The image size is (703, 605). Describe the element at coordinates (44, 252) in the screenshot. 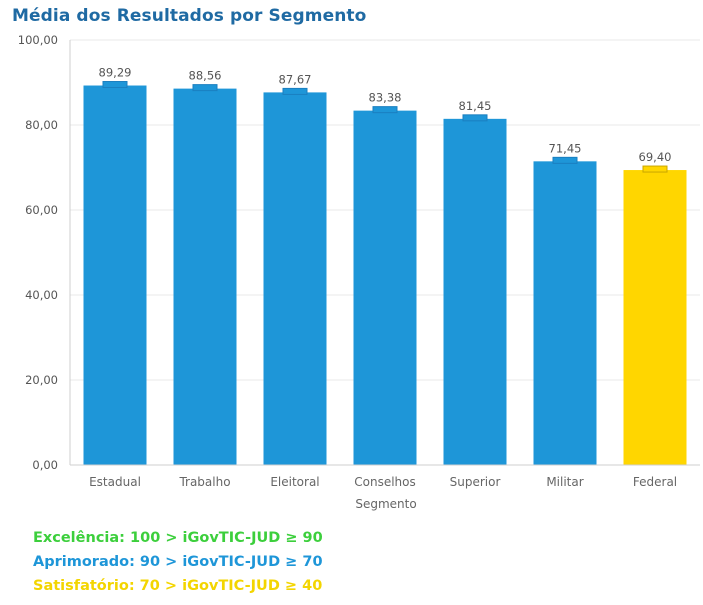

I see `y-axis: 0,00 20,00 40,00 60,00 80,00 100,00` at that location.